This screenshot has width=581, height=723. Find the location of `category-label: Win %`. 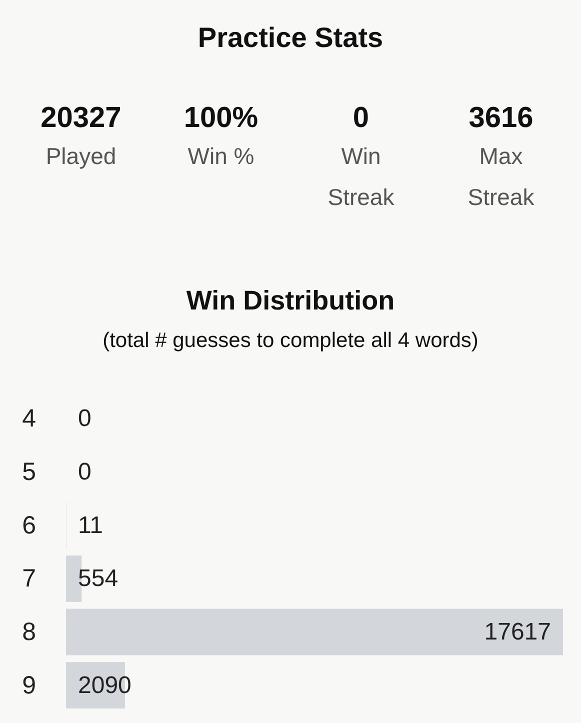

category-label: Win % is located at coordinates (221, 156).